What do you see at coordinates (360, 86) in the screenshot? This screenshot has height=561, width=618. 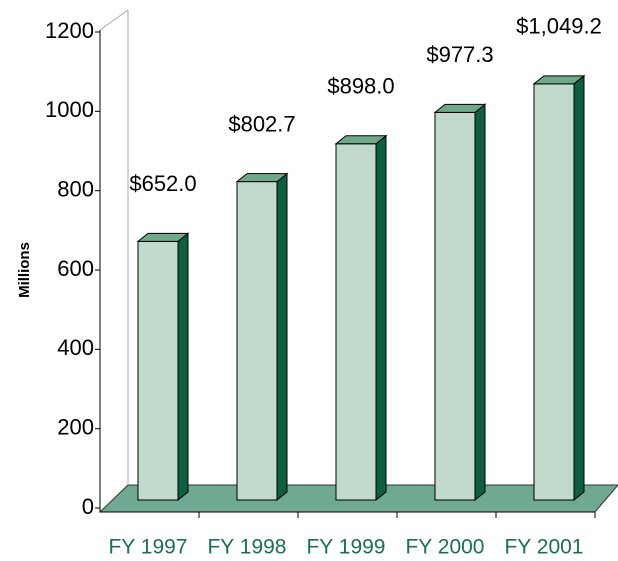 I see `value-label: $898.0` at bounding box center [360, 86].